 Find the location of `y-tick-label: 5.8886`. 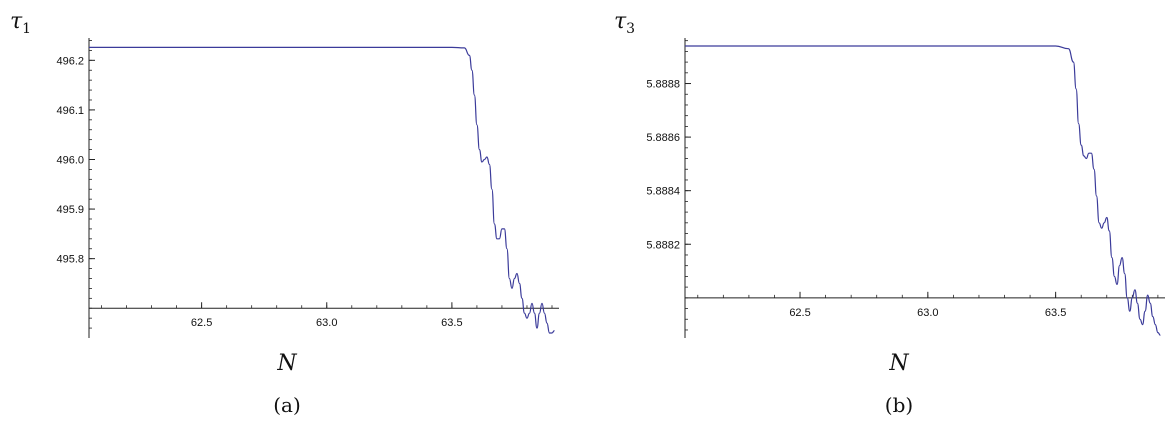

y-tick-label: 5.8886 is located at coordinates (663, 138).